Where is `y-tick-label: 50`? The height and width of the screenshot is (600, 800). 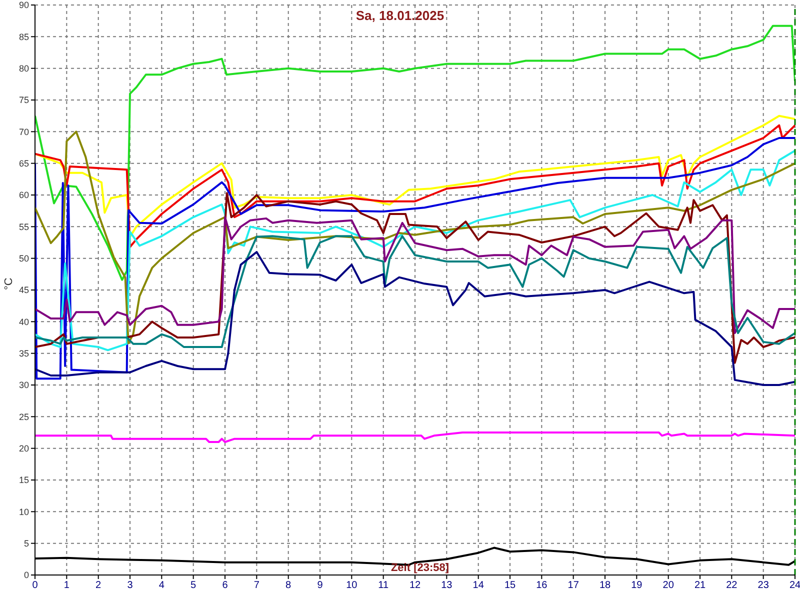
y-tick-label: 50 is located at coordinates (23, 259).